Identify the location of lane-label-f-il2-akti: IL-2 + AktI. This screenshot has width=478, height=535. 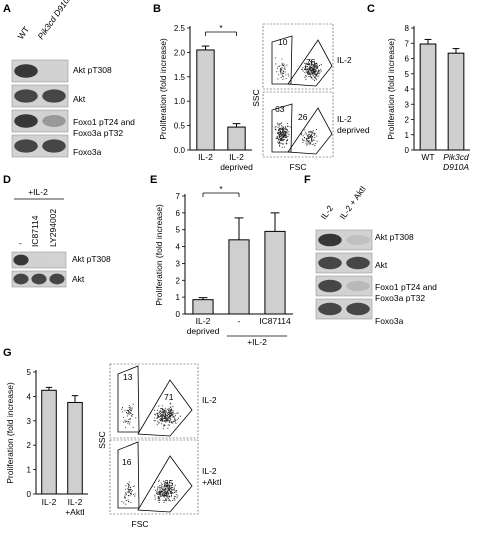
(352, 202).